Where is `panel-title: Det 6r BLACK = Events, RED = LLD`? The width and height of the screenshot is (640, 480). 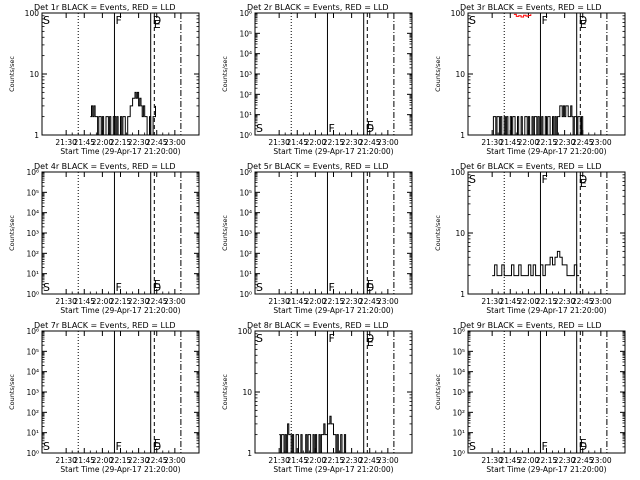 panel-title: Det 6r BLACK = Events, RED = LLD is located at coordinates (531, 166).